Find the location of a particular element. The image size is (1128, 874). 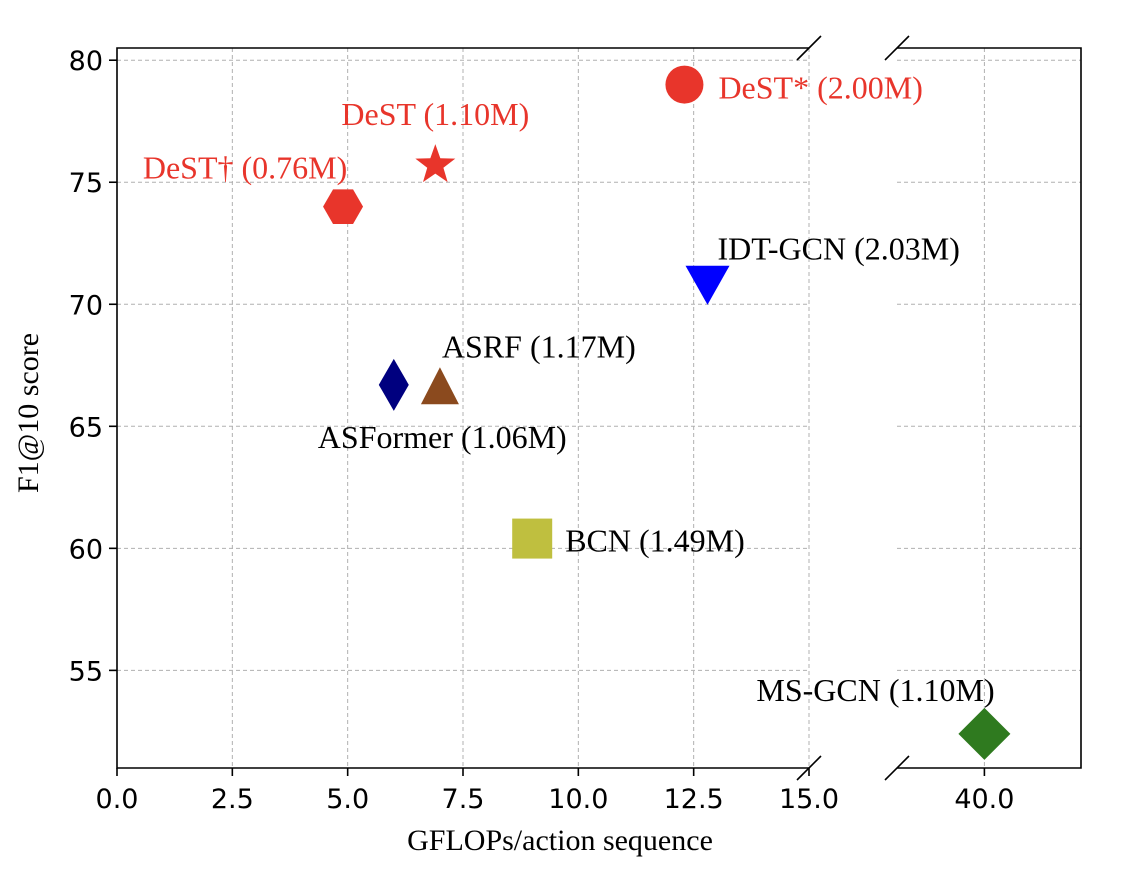

x-tick-label: 5.0 is located at coordinates (347, 799).